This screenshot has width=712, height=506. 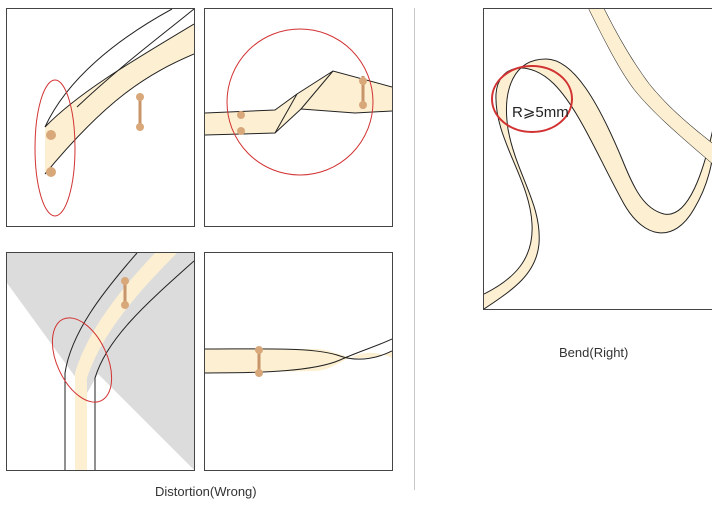 I want to click on caption-distortion-wrong: Distortion(Wrong), so click(x=206, y=491).